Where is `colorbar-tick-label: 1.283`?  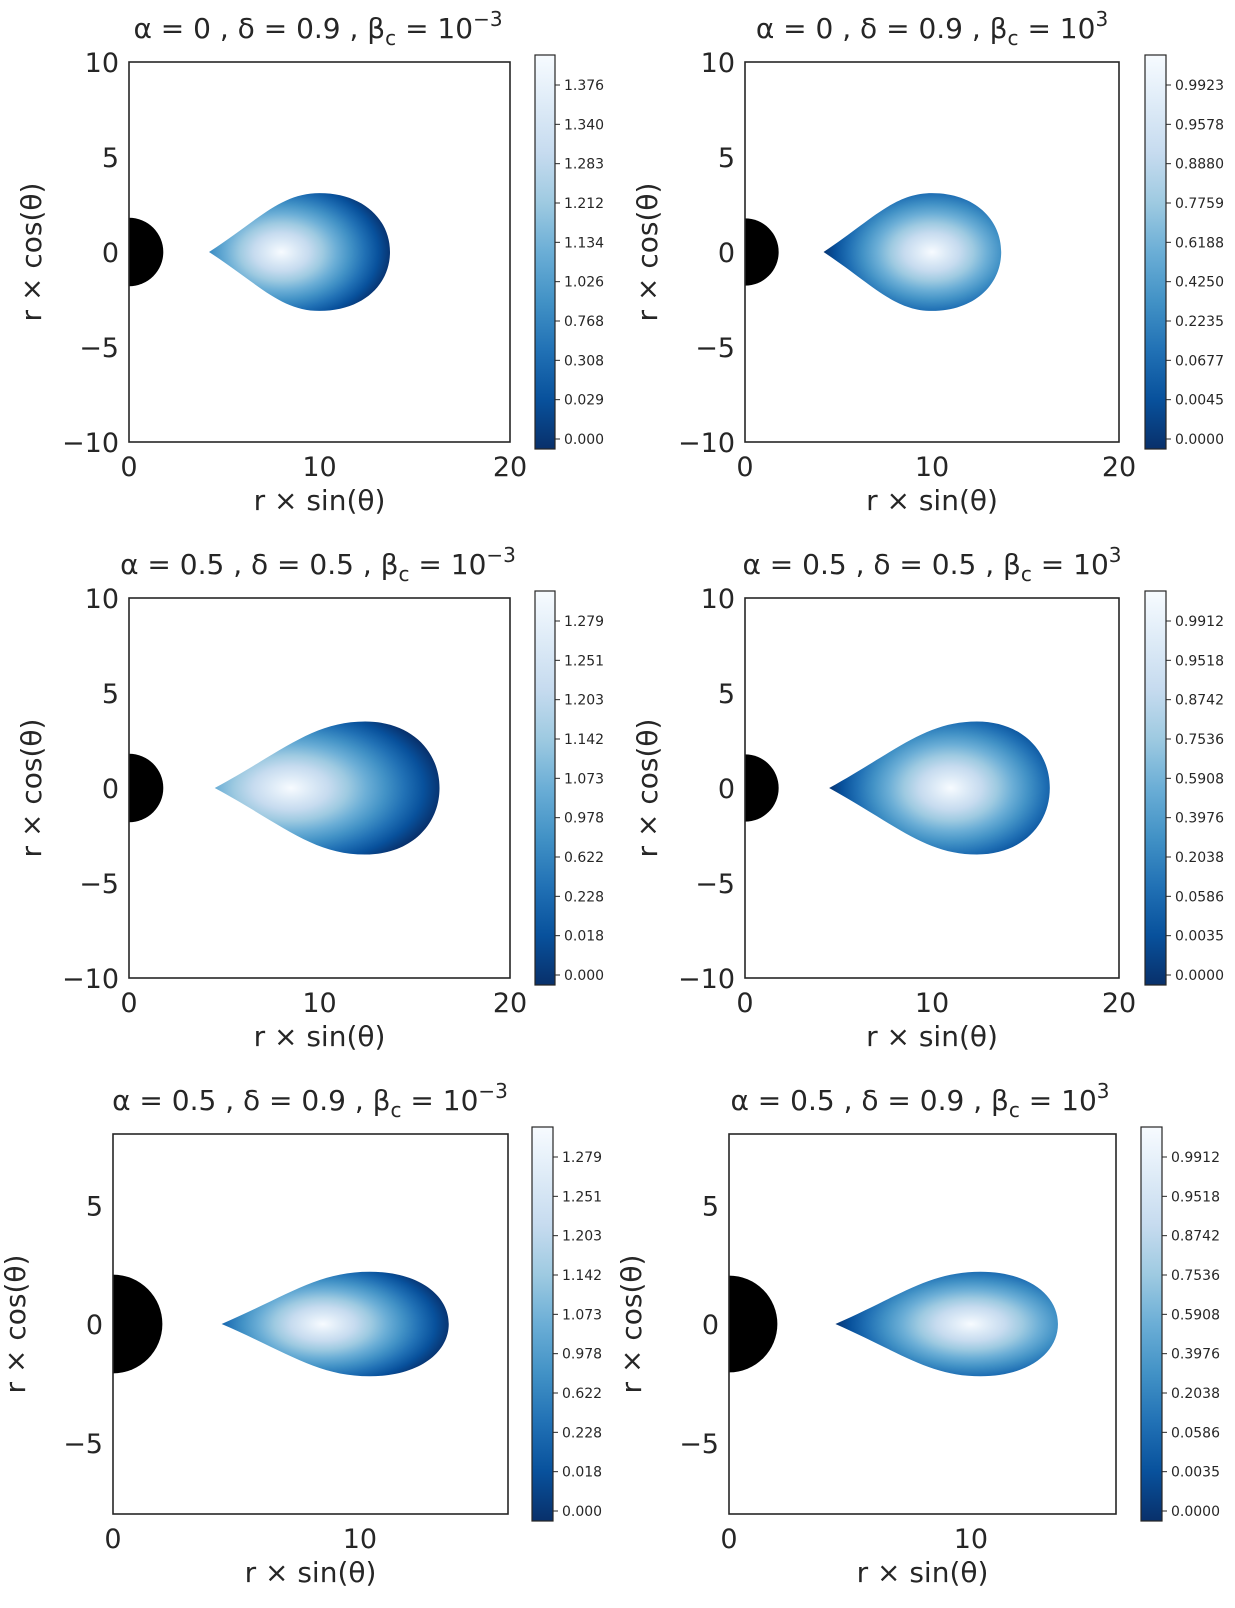
colorbar-tick-label: 1.283 is located at coordinates (584, 165).